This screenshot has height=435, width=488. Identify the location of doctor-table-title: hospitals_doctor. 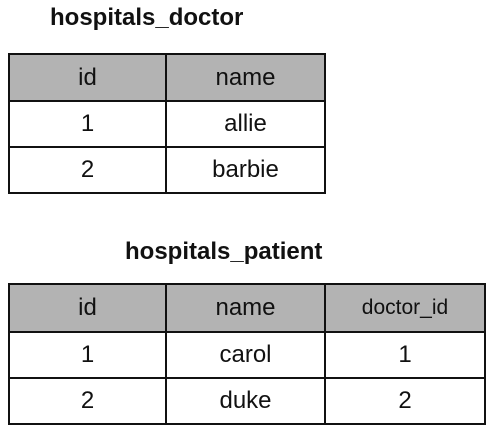
(147, 17).